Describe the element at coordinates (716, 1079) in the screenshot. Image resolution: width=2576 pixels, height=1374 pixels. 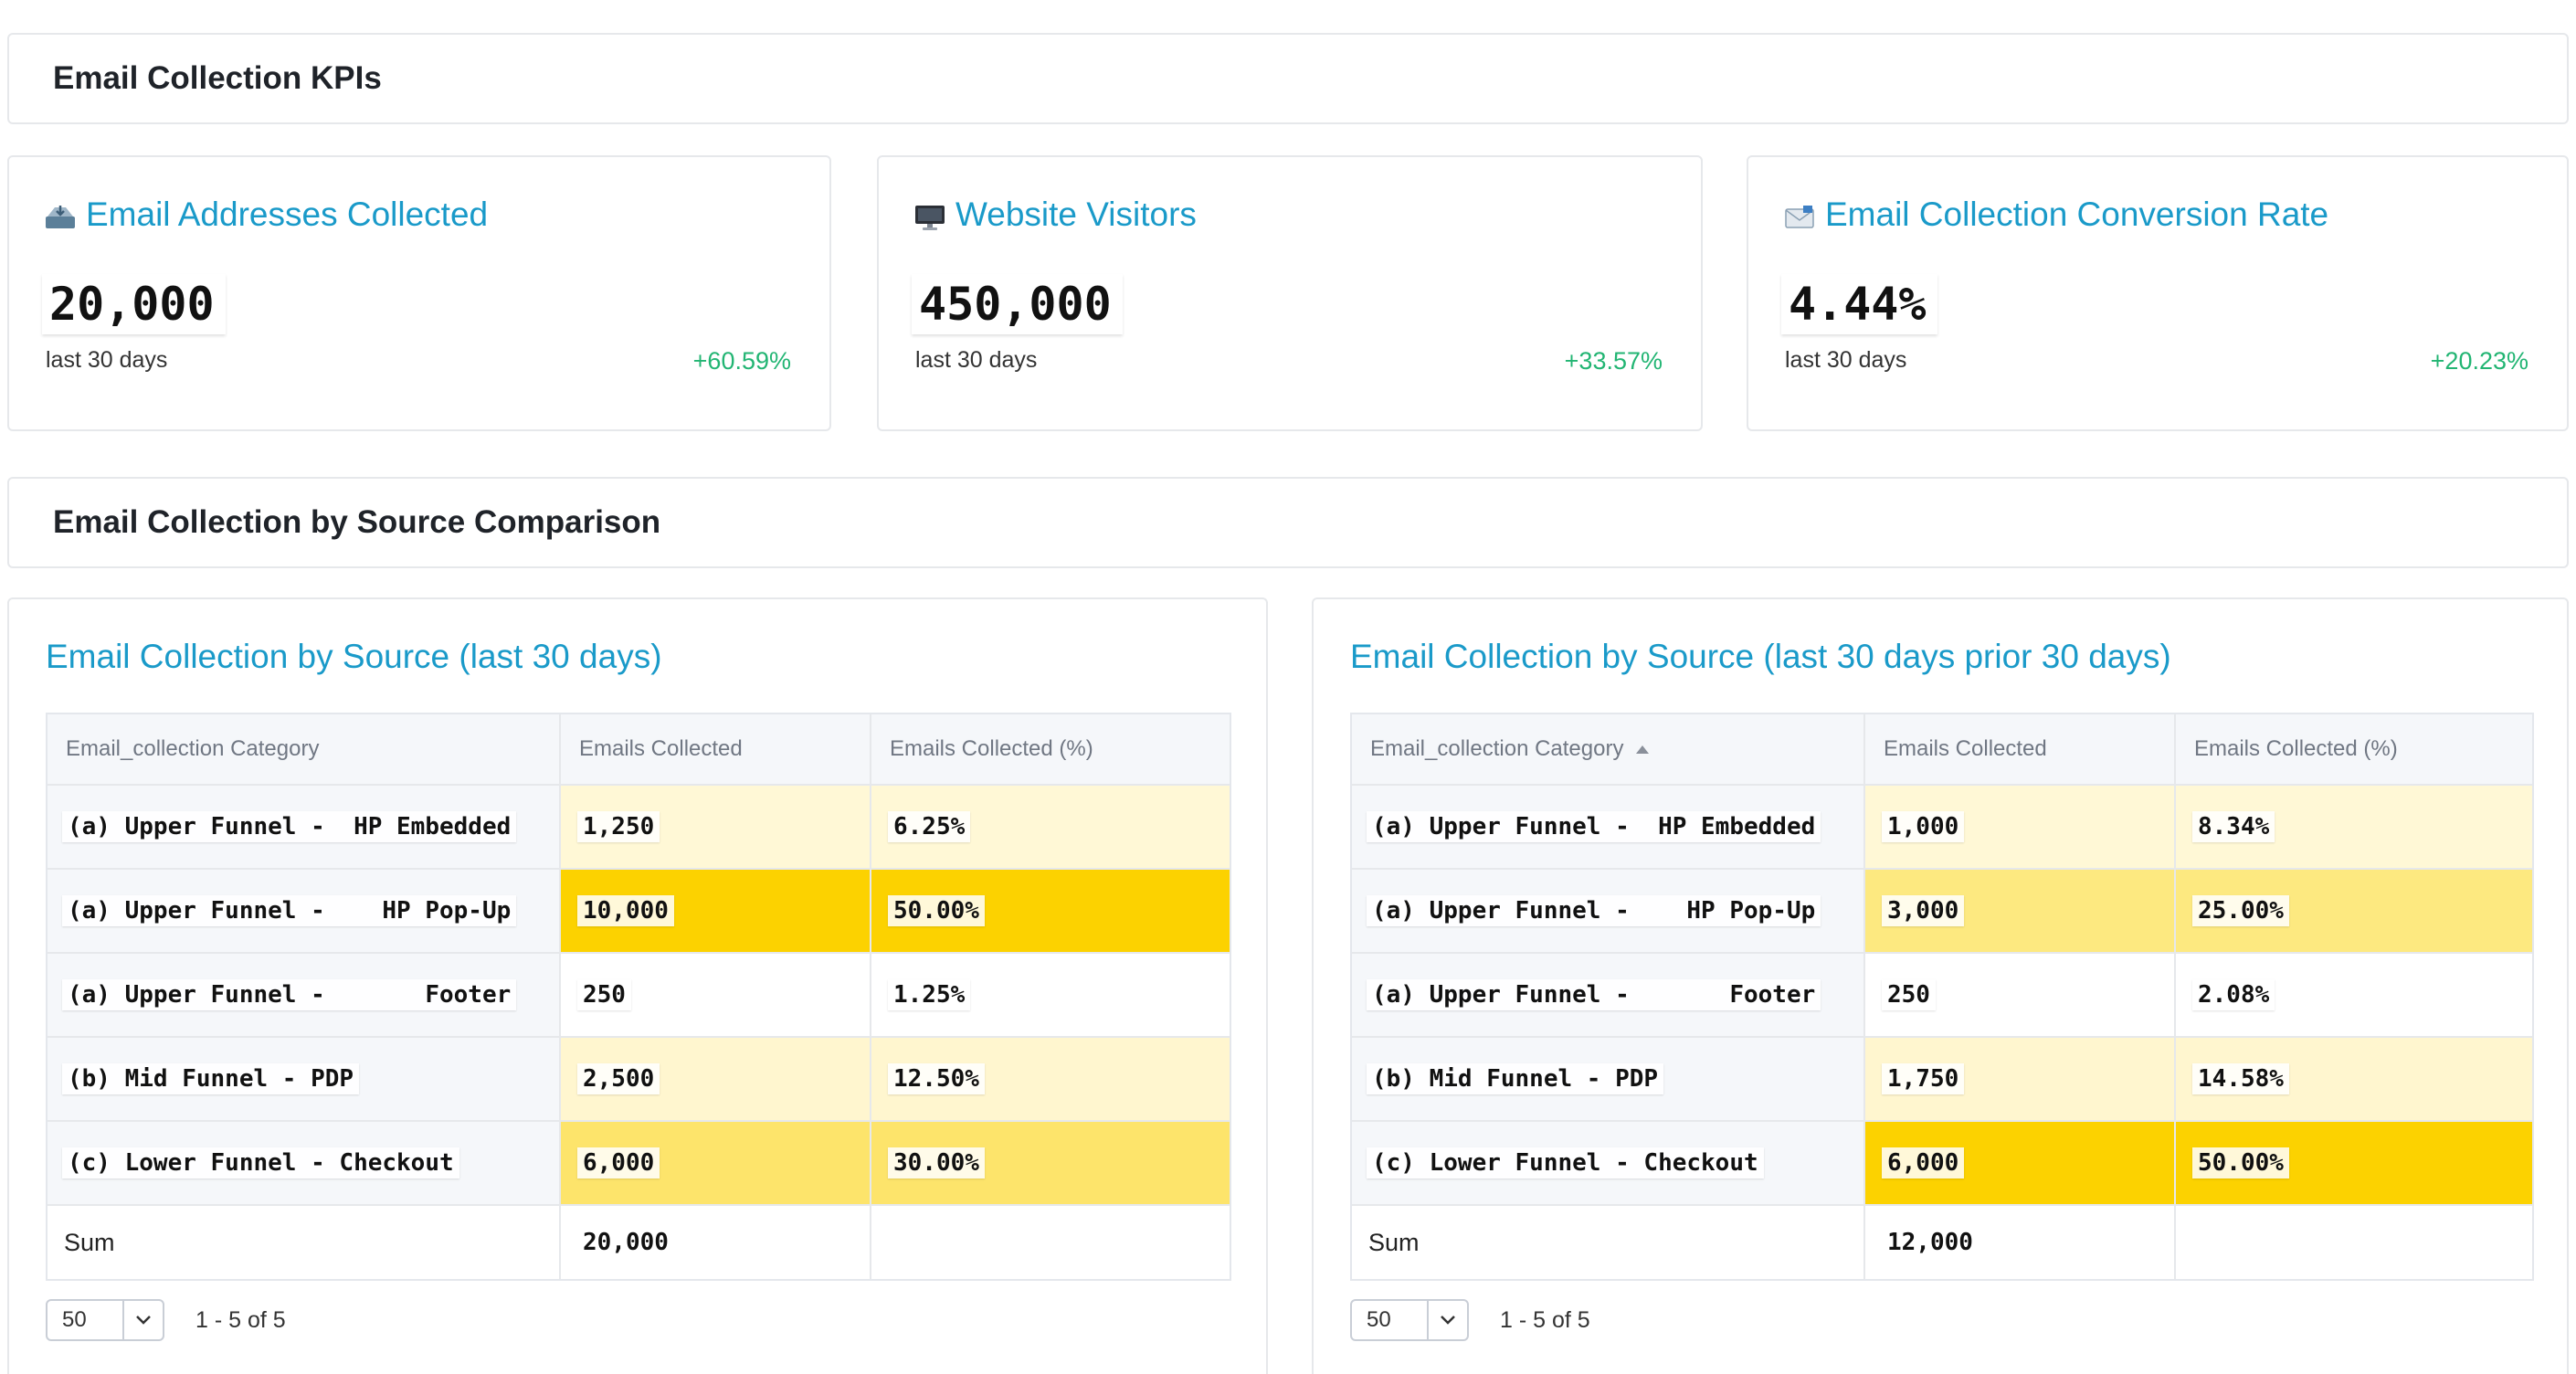
I see `count-cell: 2,500` at that location.